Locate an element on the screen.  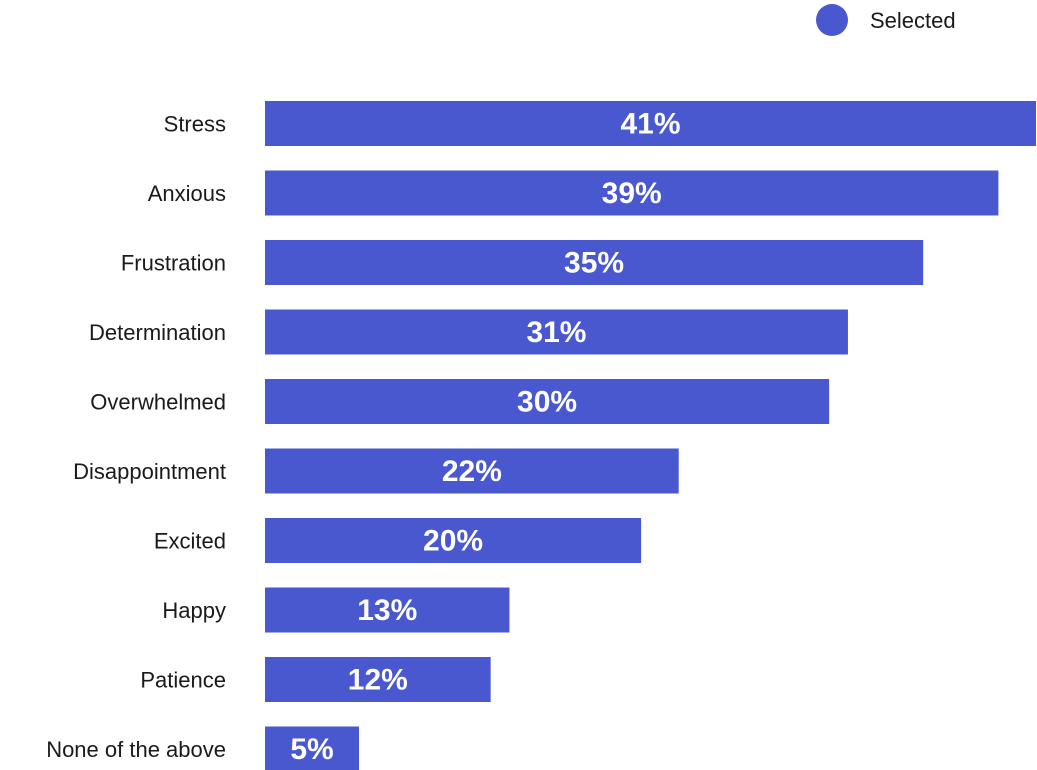
value-label: 13% is located at coordinates (387, 610).